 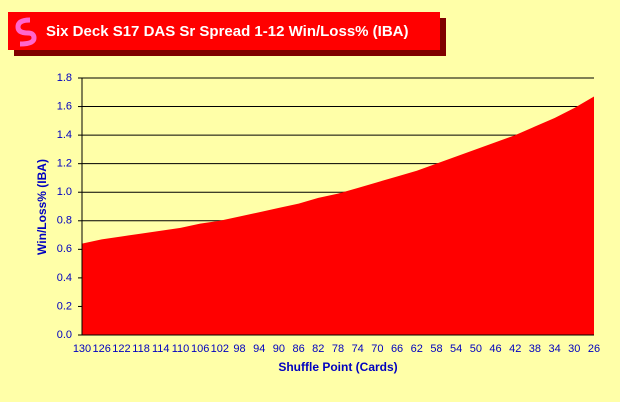 What do you see at coordinates (200, 349) in the screenshot?
I see `x-tick-label: 106` at bounding box center [200, 349].